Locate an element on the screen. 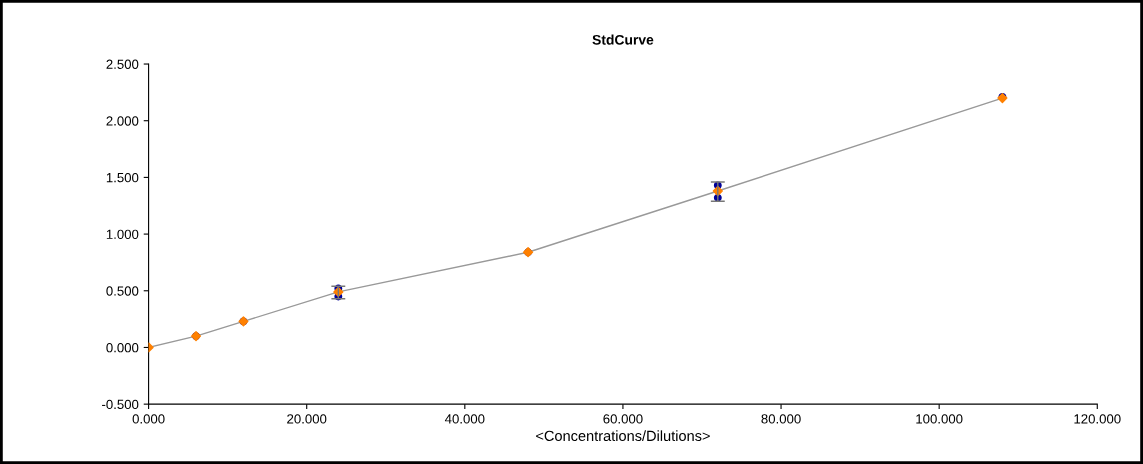  y-tick-label: 0.500 is located at coordinates (122, 291).